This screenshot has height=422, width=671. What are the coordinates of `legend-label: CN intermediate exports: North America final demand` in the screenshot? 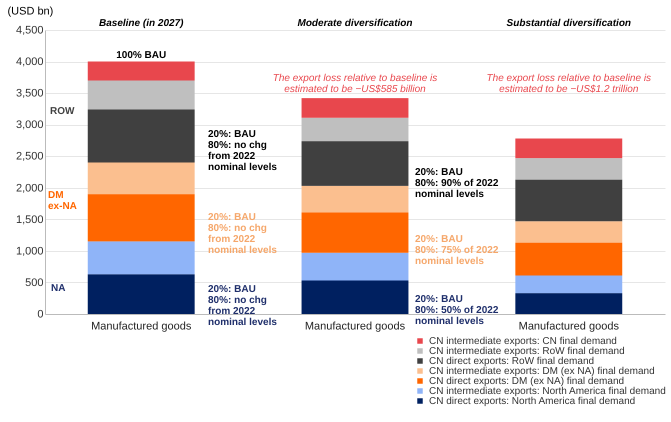 It's located at (547, 391).